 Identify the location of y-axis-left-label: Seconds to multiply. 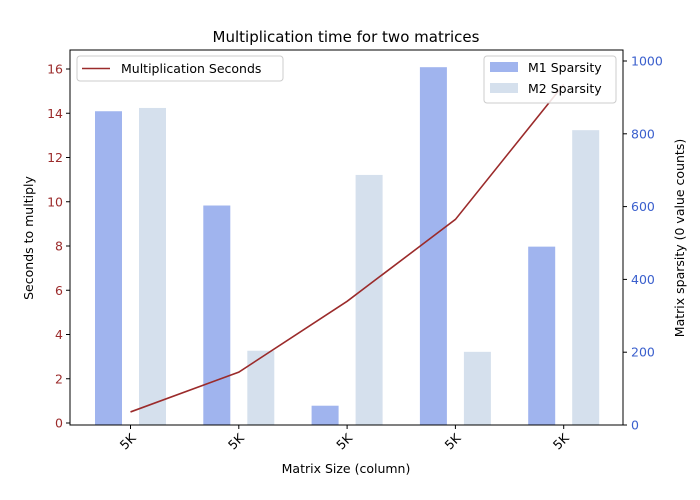
(28, 238).